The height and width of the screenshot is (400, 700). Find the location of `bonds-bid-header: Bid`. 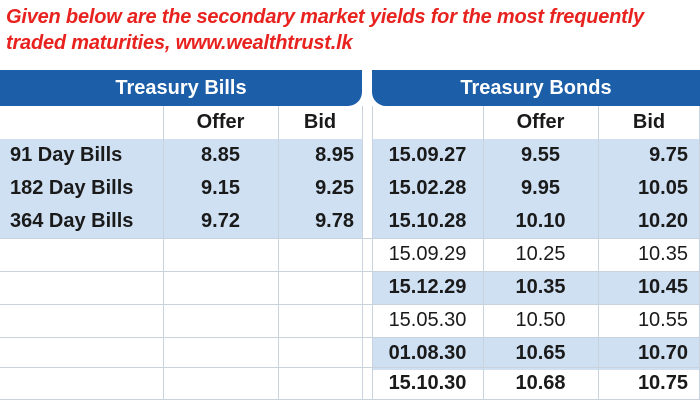

bonds-bid-header: Bid is located at coordinates (649, 122).